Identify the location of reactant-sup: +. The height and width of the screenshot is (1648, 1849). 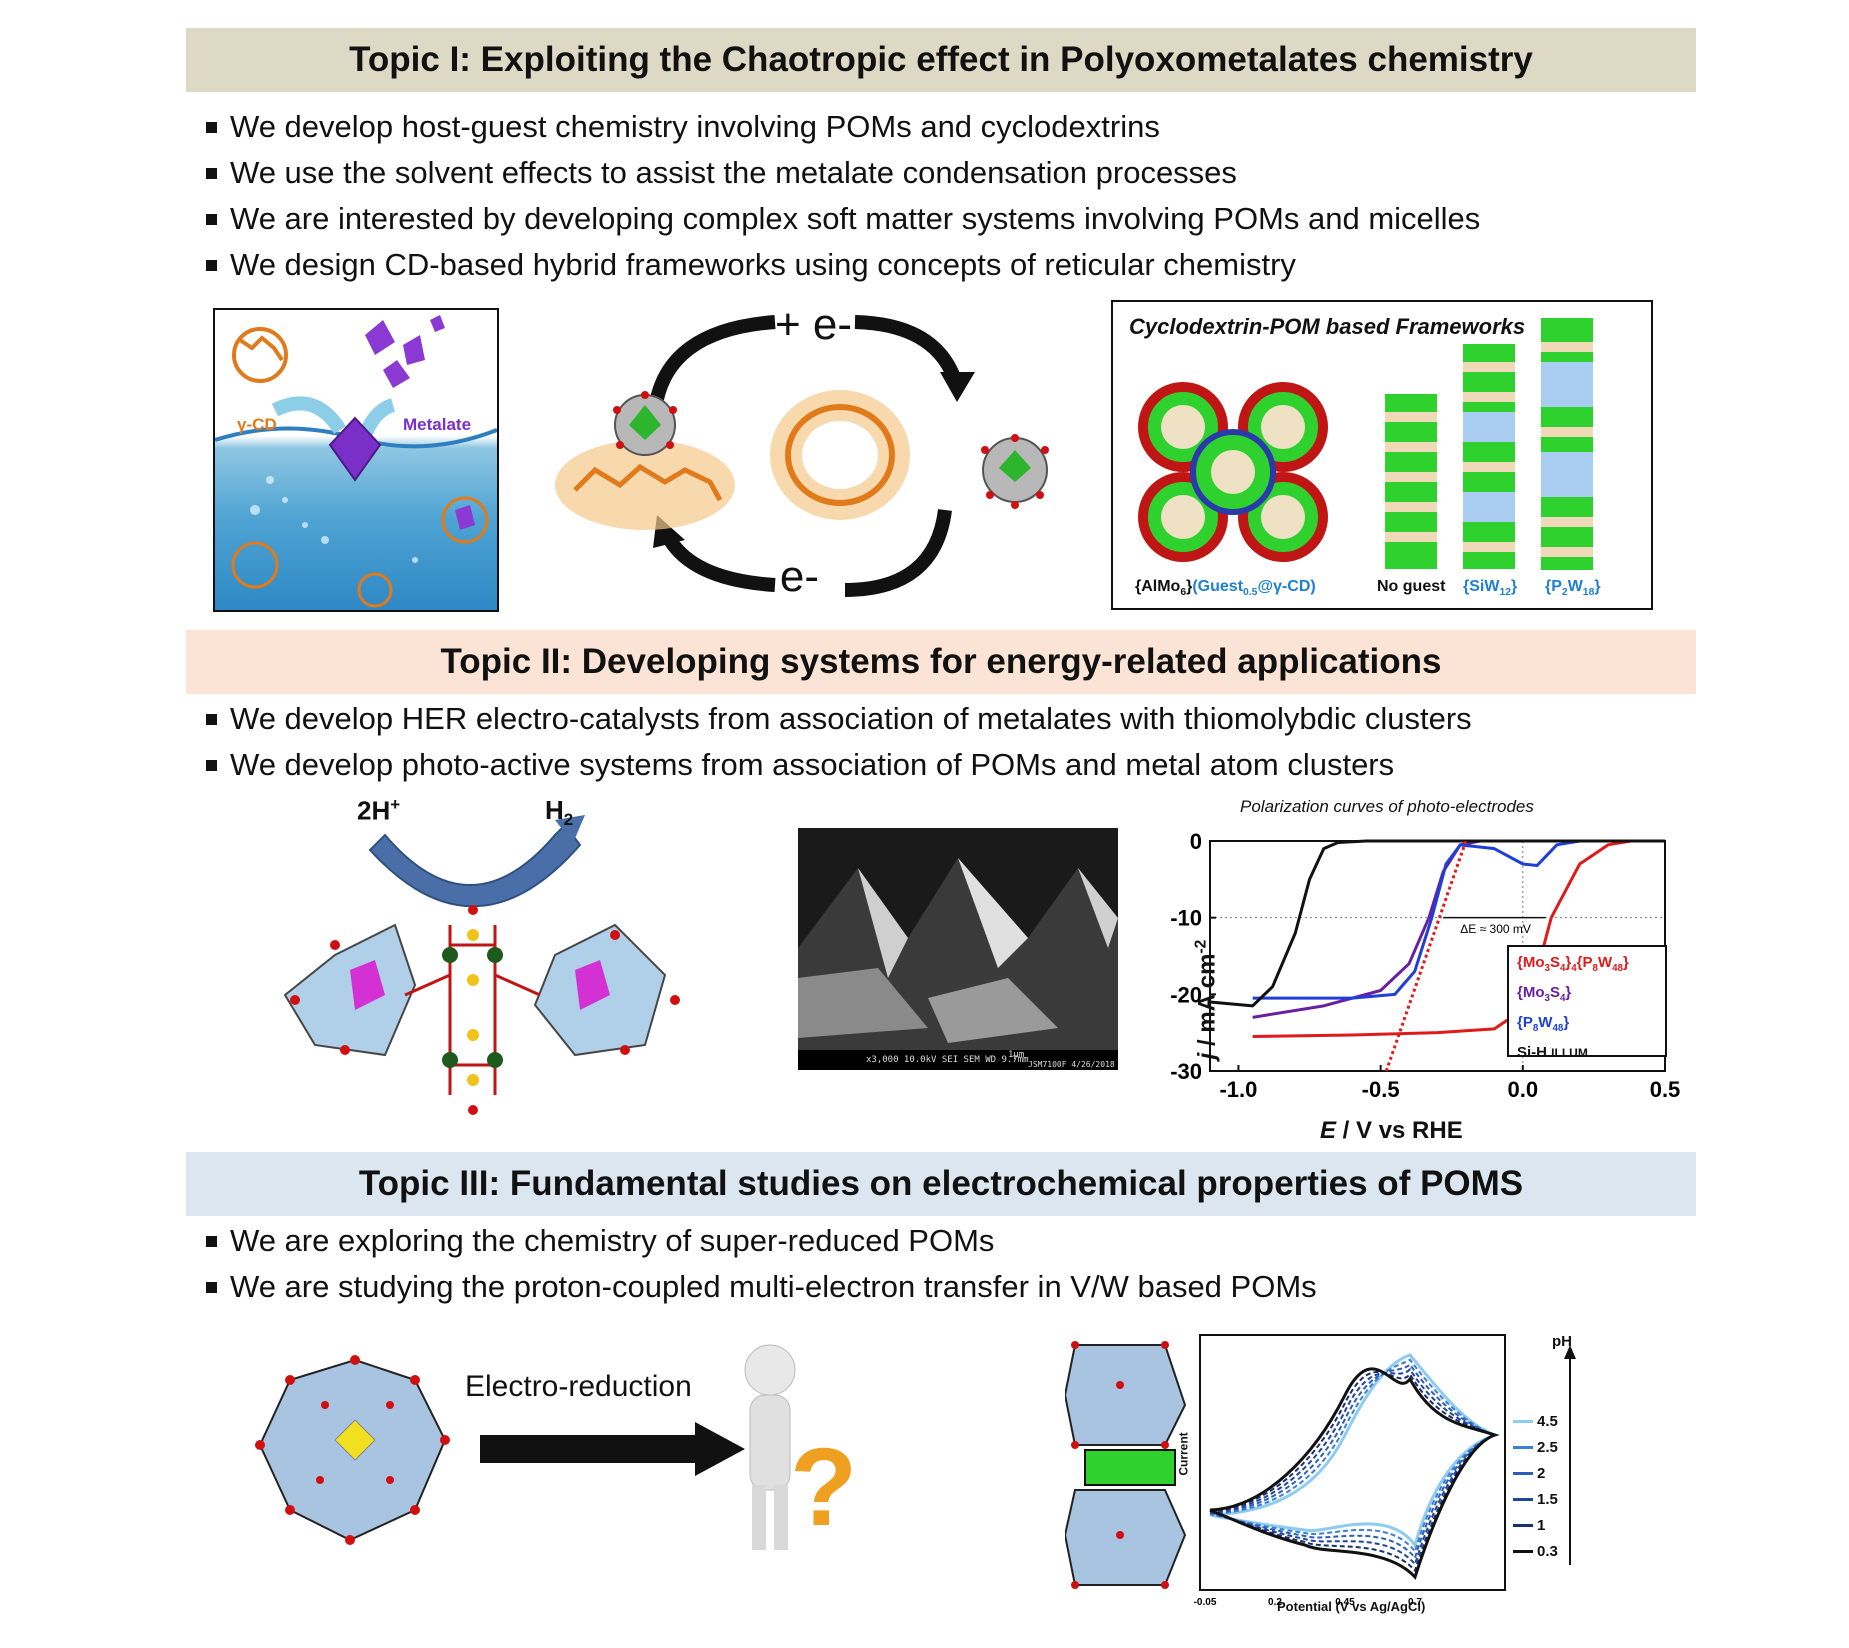
(395, 804).